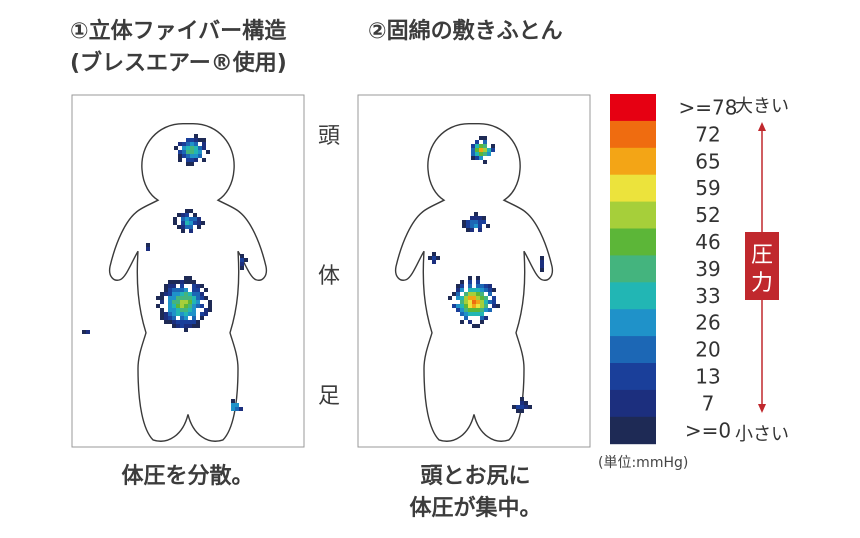 This screenshot has height=538, width=860. Describe the element at coordinates (762, 408) in the screenshot. I see `arrow-down-icon` at that location.